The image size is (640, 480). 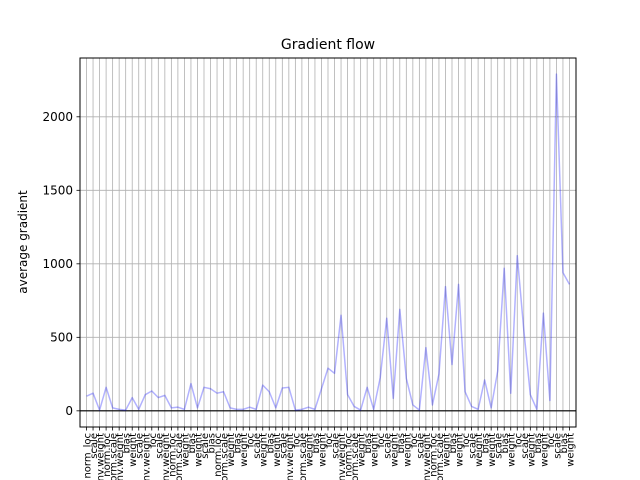 I want to click on y-axis-label: average gradient, so click(x=23, y=242).